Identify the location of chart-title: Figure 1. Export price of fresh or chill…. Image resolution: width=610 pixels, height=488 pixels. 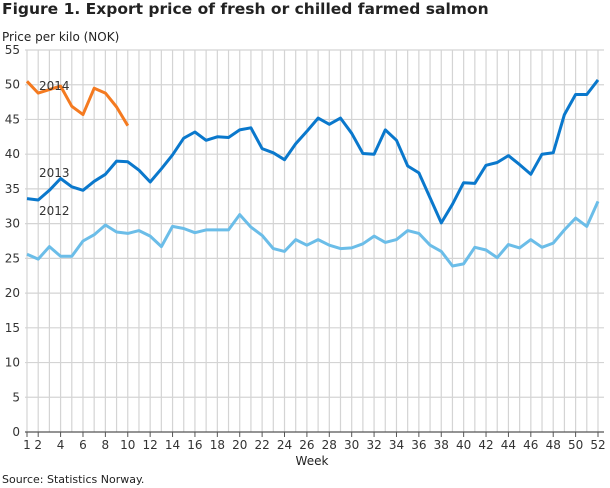
(245, 9).